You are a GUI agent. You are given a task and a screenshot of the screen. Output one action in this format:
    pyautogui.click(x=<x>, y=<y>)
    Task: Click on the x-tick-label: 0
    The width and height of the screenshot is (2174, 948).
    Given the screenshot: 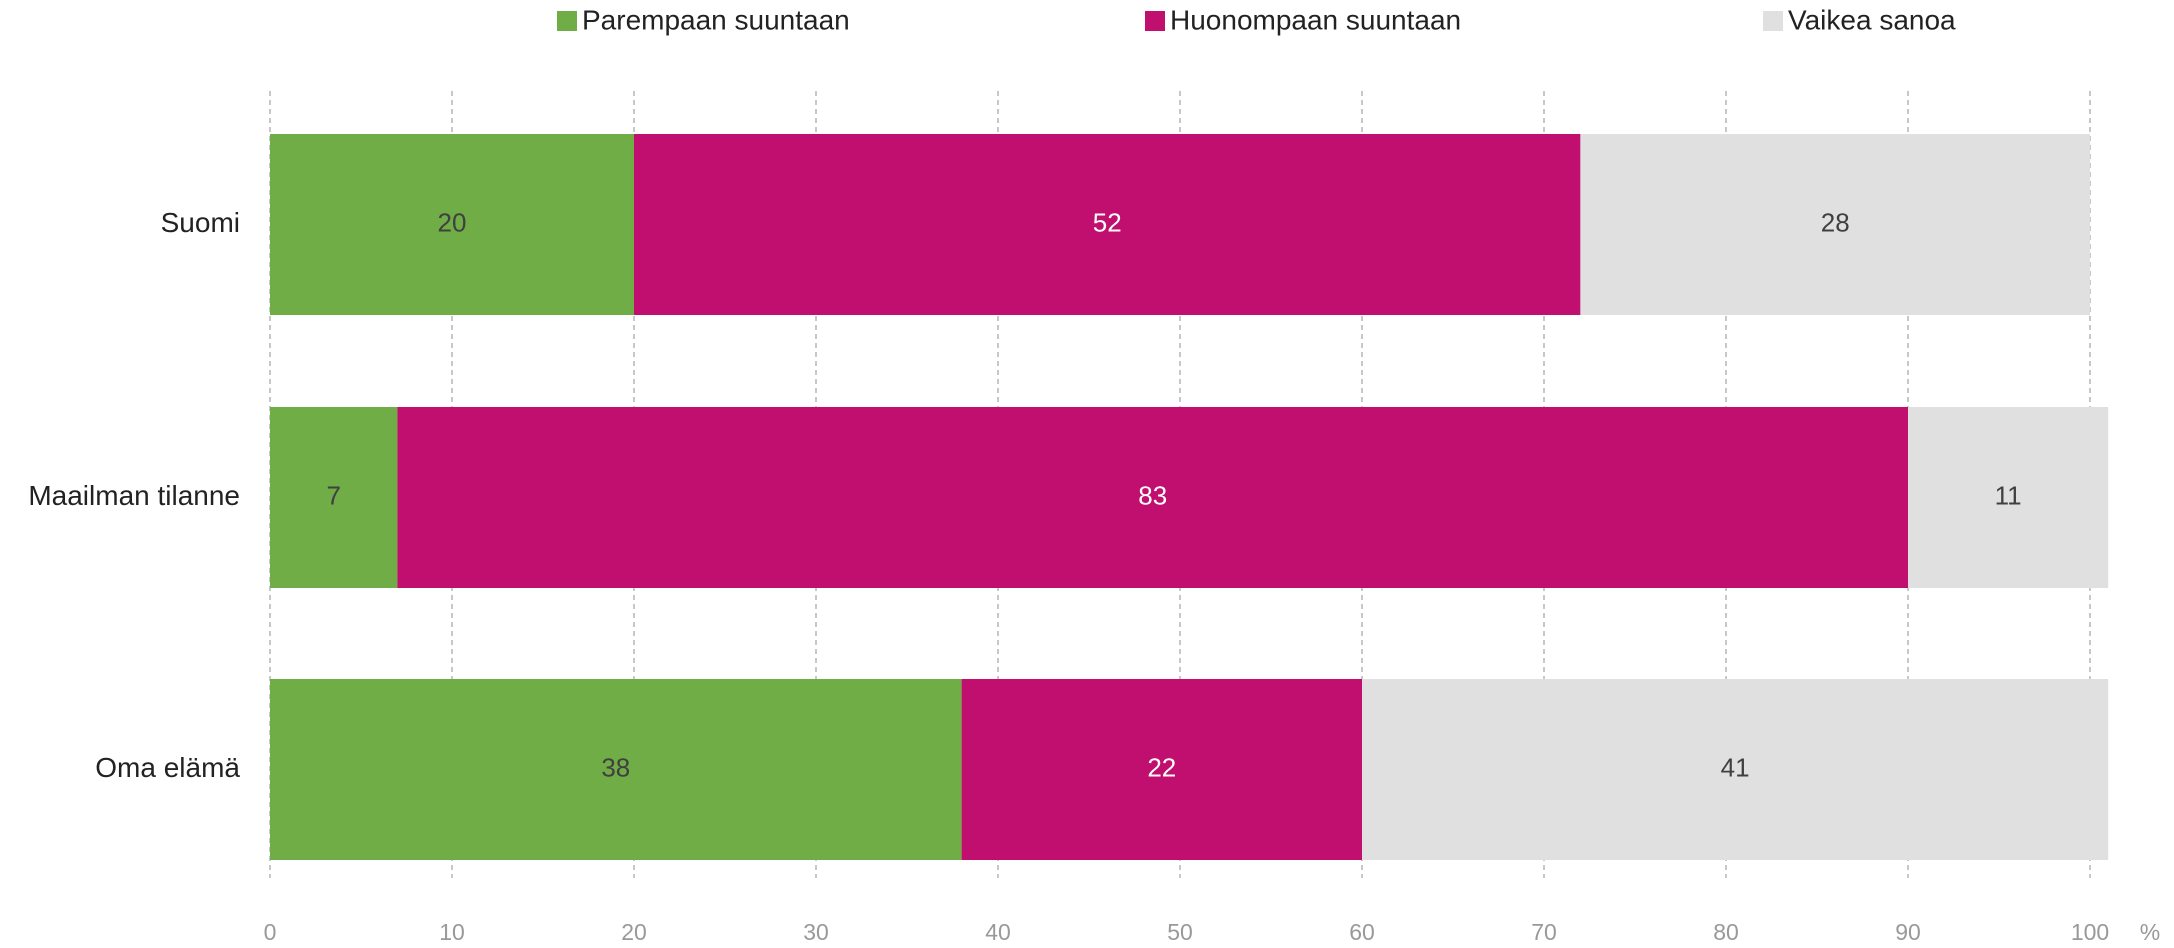 What is the action you would take?
    pyautogui.click(x=270, y=932)
    